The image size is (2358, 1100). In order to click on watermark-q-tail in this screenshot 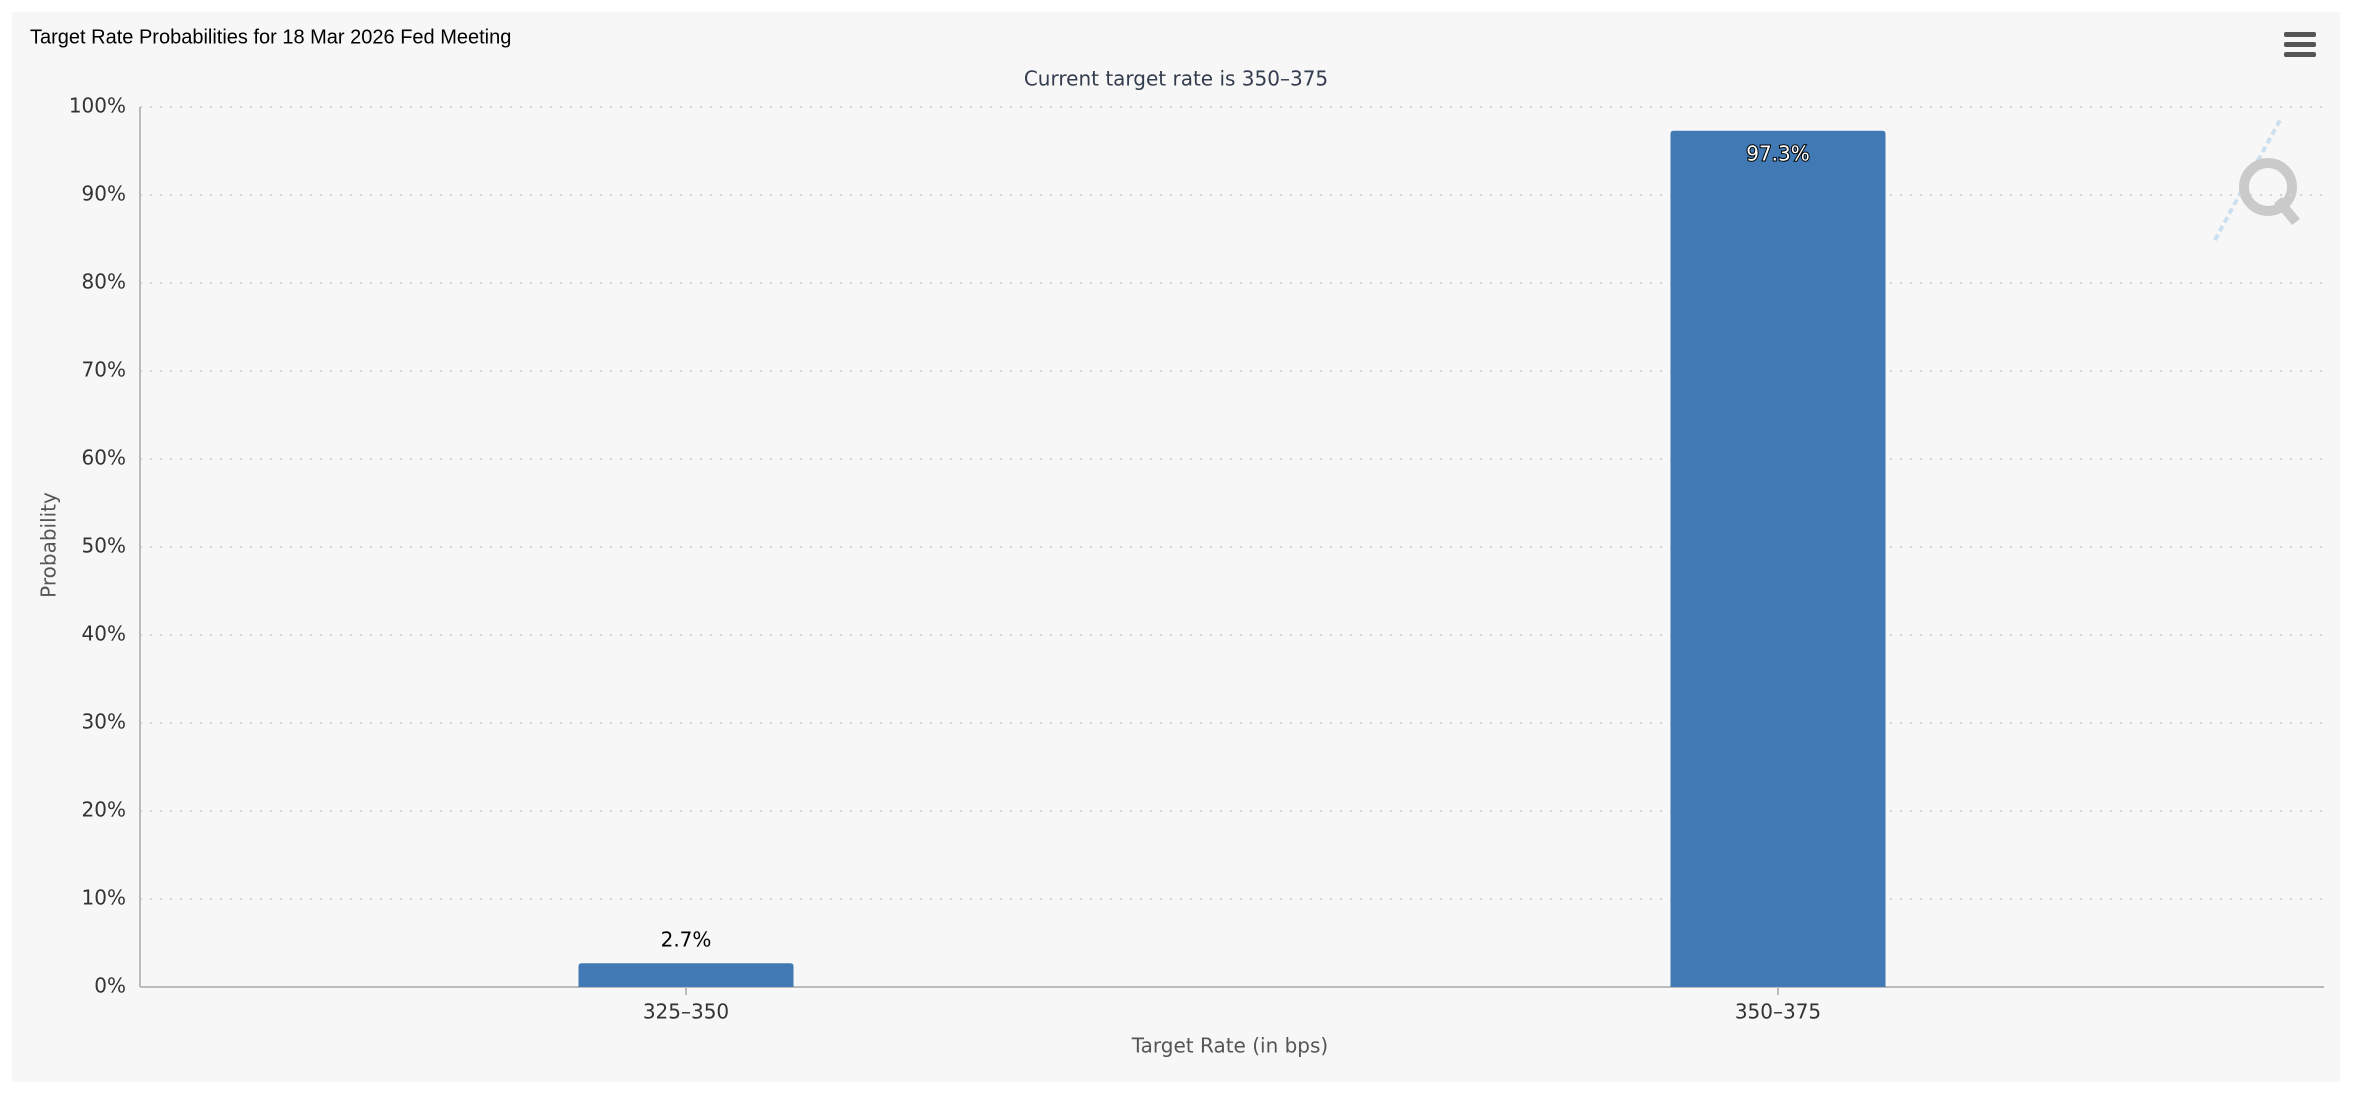, I will do `click(2287, 211)`.